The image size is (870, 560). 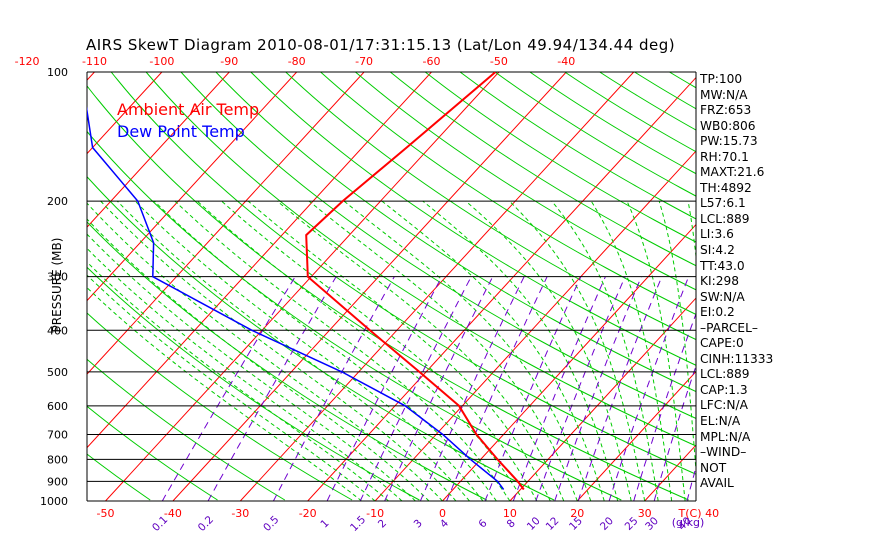 What do you see at coordinates (418, 523) in the screenshot?
I see `mixing-ratio-tick-label: 3` at bounding box center [418, 523].